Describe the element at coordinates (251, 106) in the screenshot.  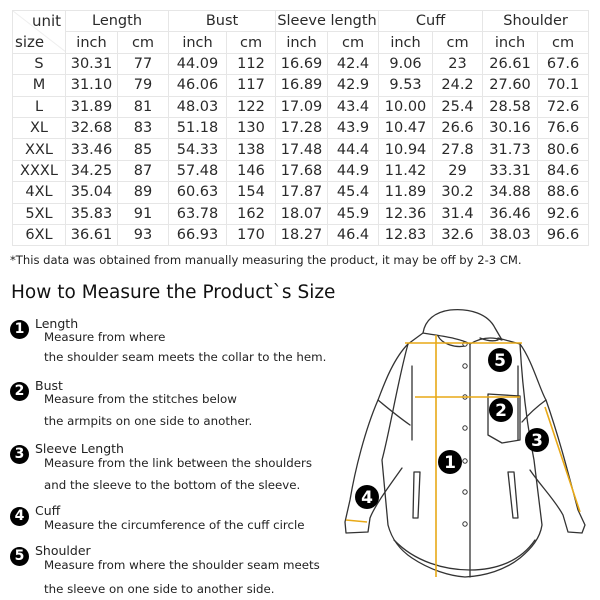
I see `value-cell: 122` at that location.